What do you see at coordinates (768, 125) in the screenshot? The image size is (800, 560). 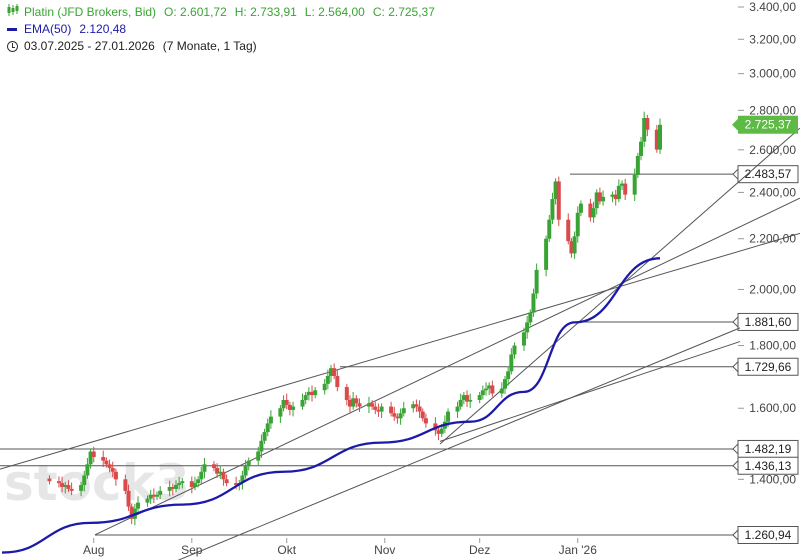 I see `last-price-label: 2.725,37` at bounding box center [768, 125].